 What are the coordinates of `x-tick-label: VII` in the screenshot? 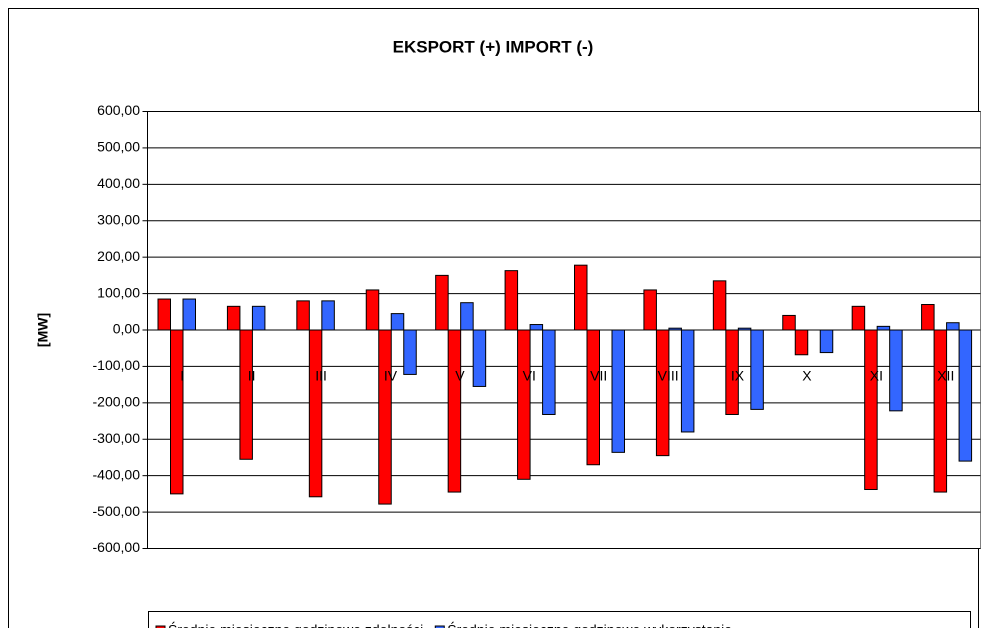 It's located at (598, 376).